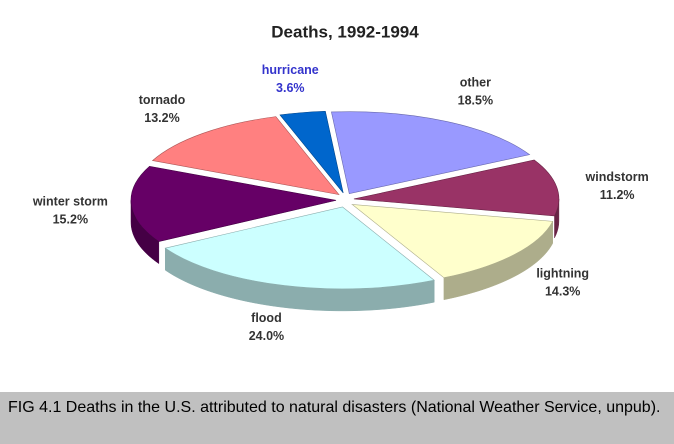  I want to click on value-label: 24.0%, so click(266, 336).